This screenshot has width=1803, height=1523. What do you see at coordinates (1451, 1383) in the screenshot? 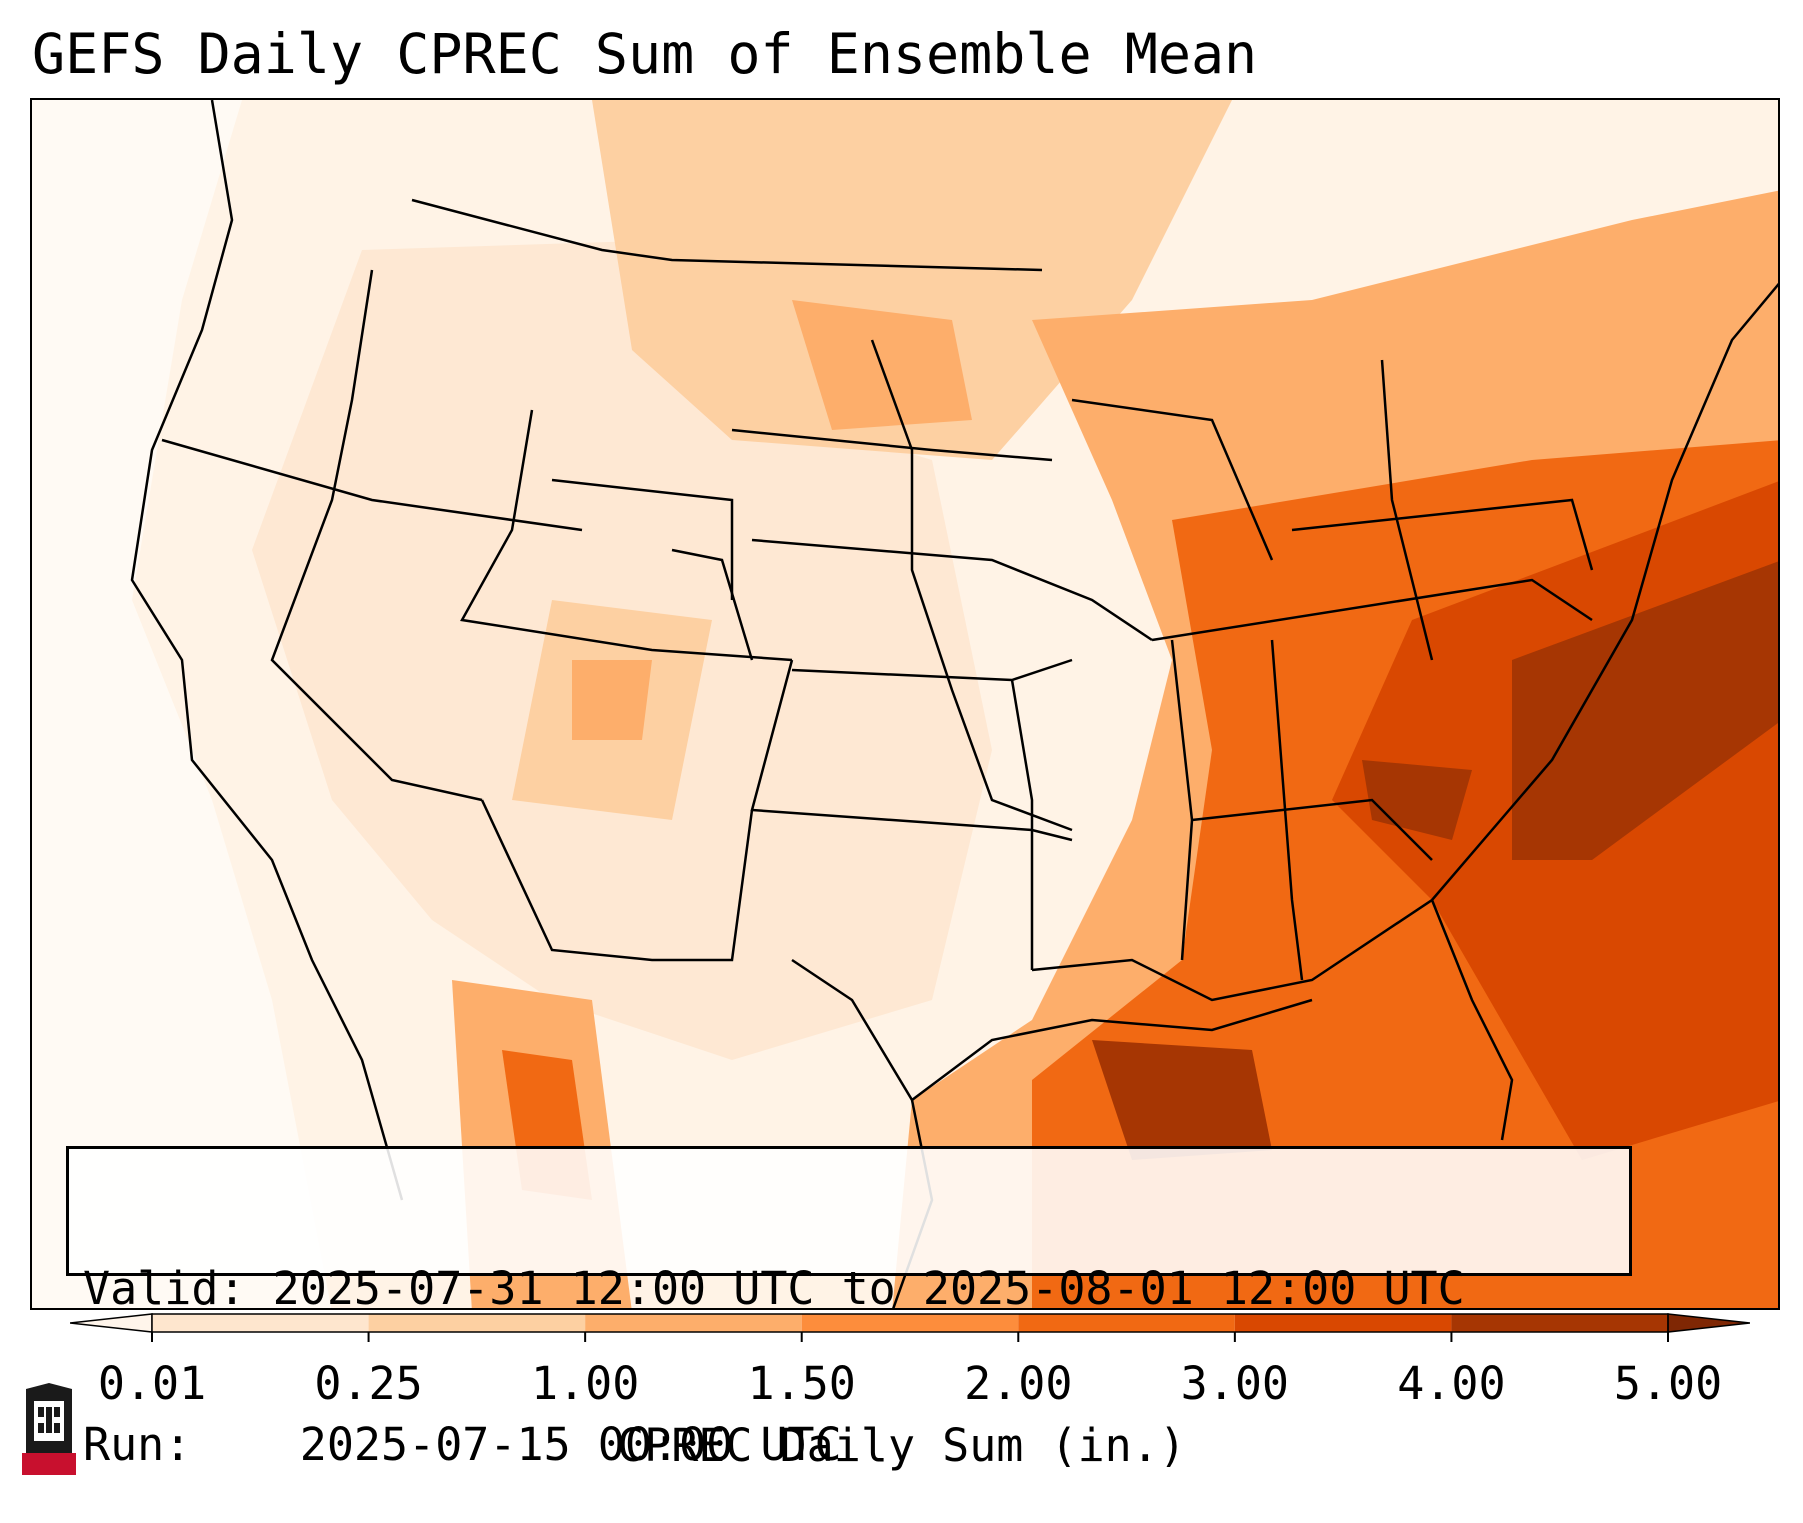
I see `colorbar-tick-label: 4.00` at bounding box center [1451, 1383].